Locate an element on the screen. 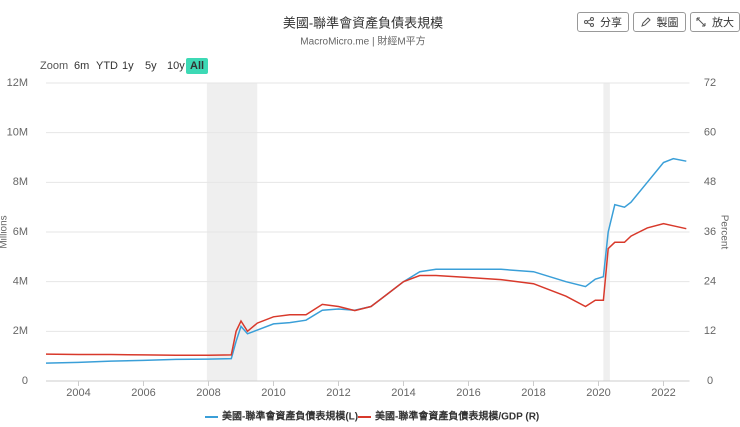 This screenshot has width=740, height=427. chart-title: 美國-聯準會資產負債表規模 is located at coordinates (363, 22).